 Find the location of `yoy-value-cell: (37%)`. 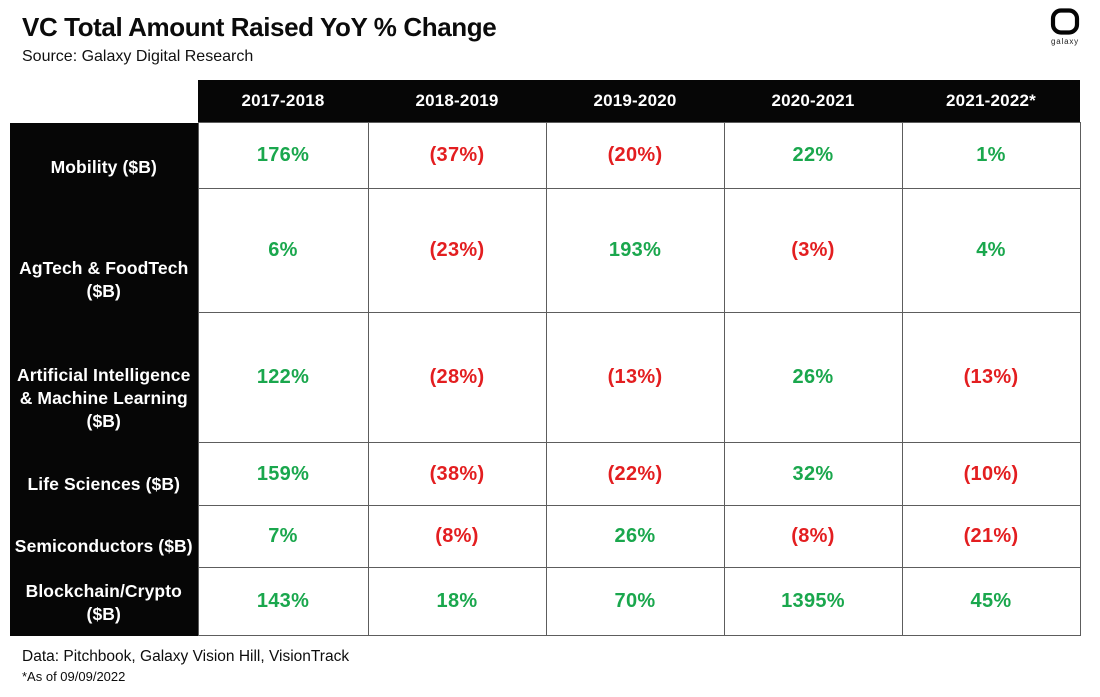

yoy-value-cell: (37%) is located at coordinates (457, 155).